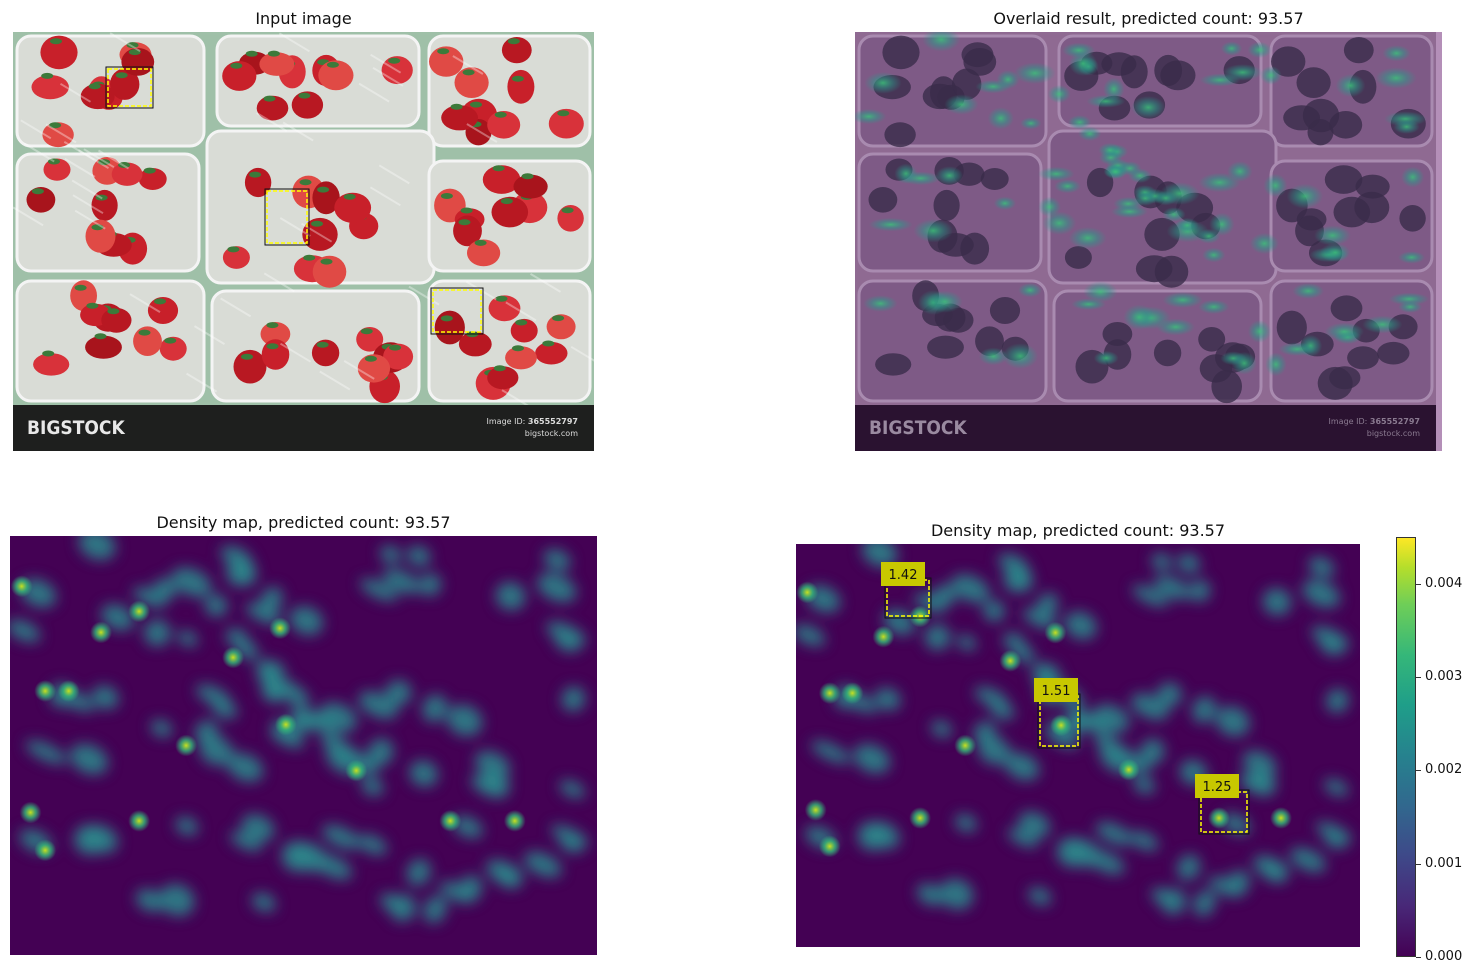 The height and width of the screenshot is (974, 1475). What do you see at coordinates (903, 574) in the screenshot?
I see `exemplar-count-label-bg` at bounding box center [903, 574].